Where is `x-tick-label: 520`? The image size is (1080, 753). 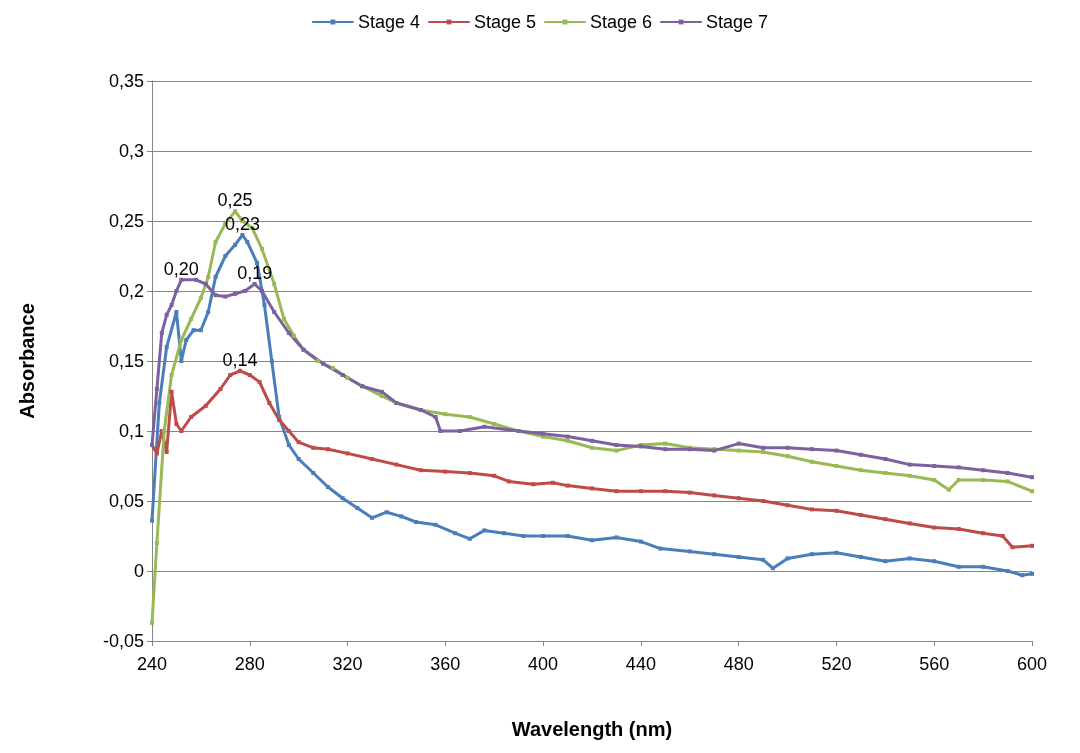 x-tick-label: 520 is located at coordinates (836, 664).